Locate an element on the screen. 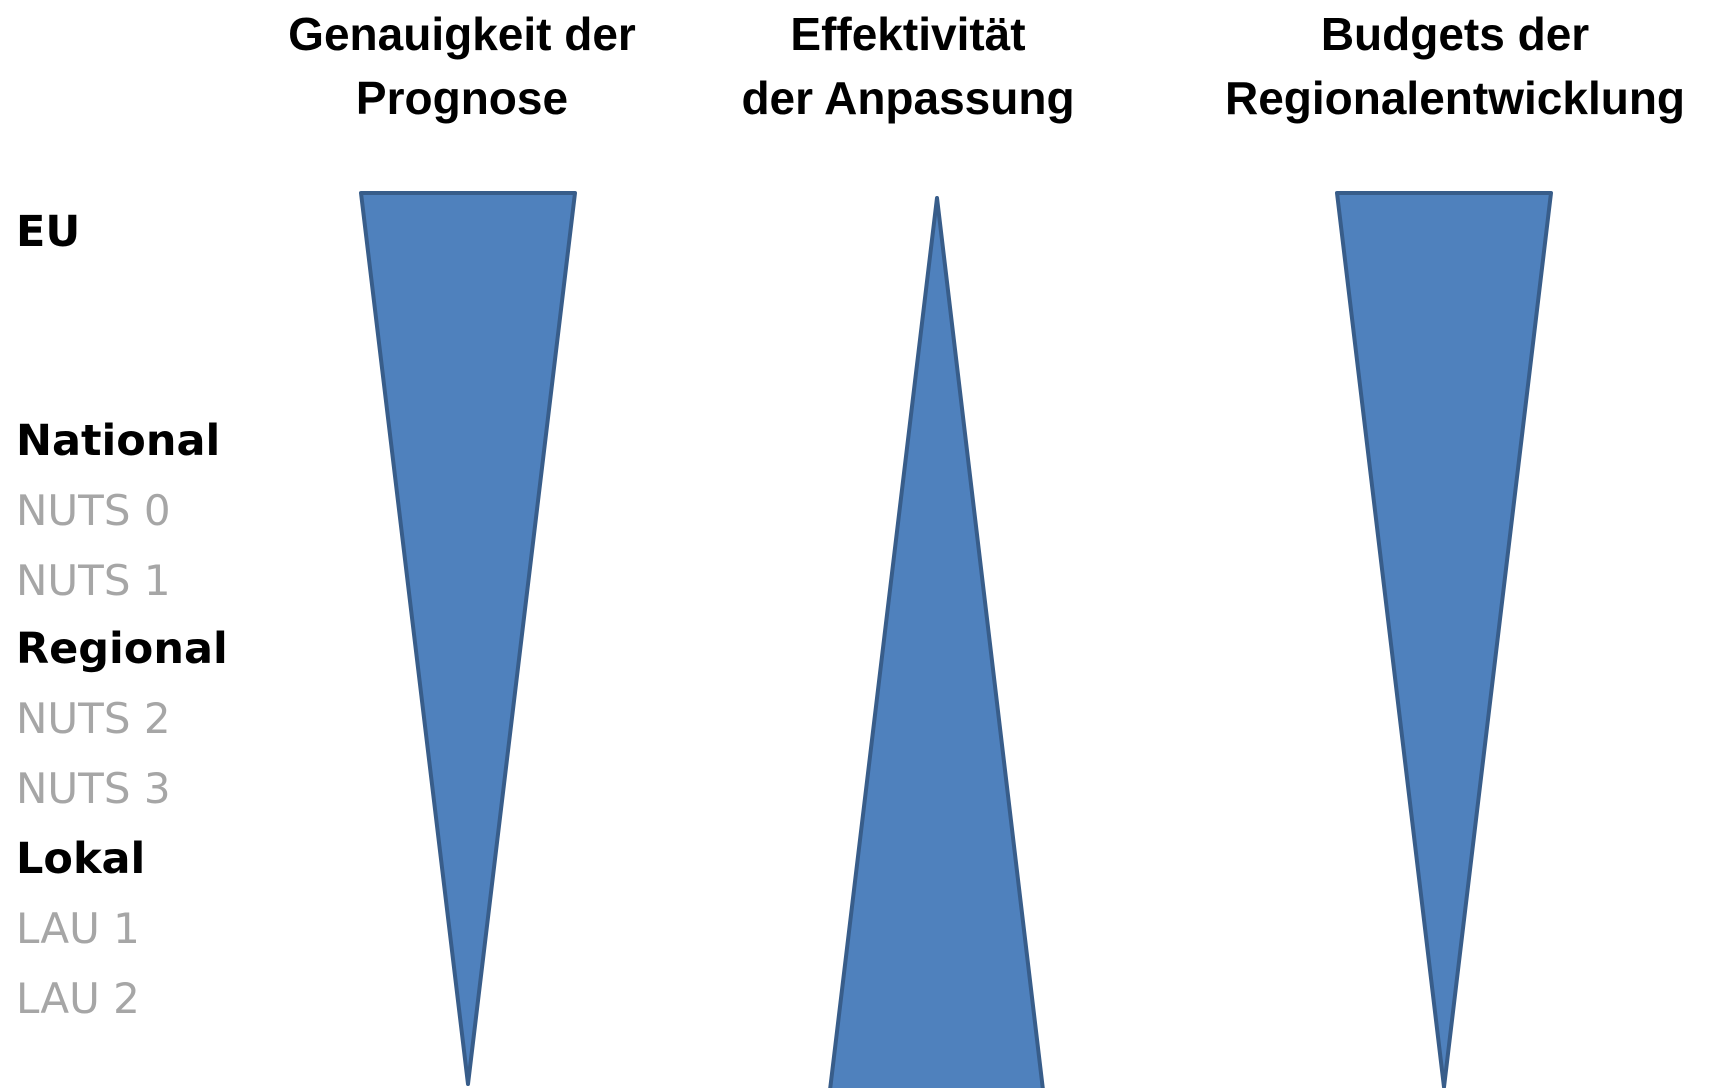  sublevel-label: NUTS 0 is located at coordinates (93, 510).